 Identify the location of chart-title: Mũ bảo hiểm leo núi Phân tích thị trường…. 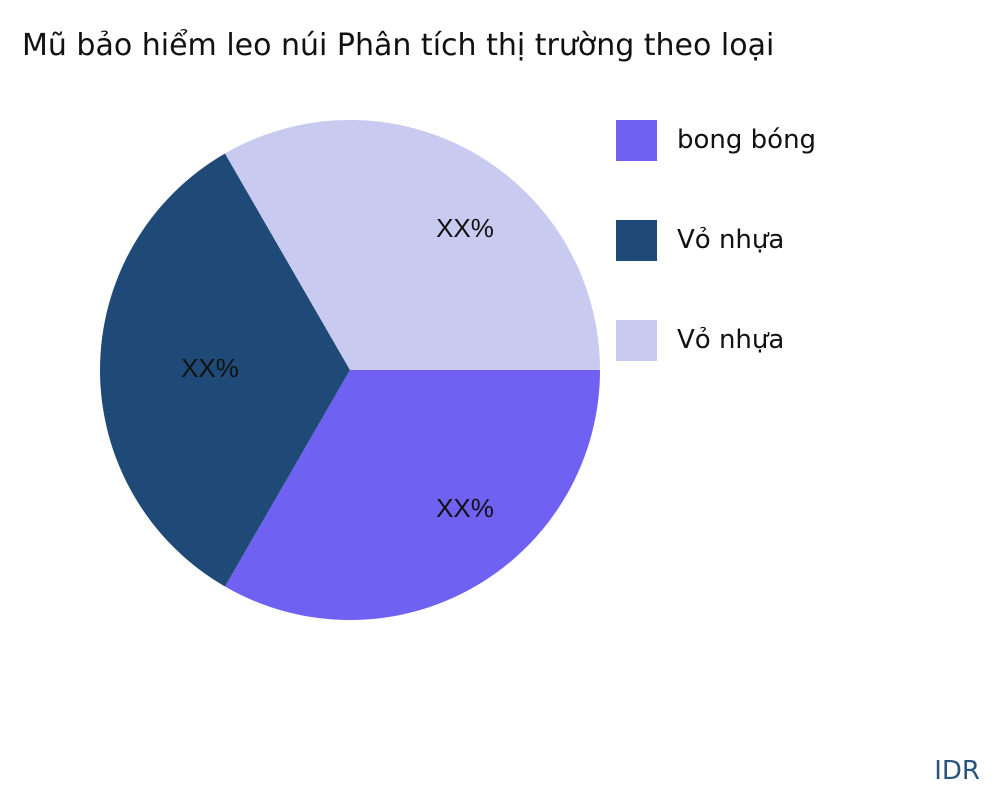
(398, 45).